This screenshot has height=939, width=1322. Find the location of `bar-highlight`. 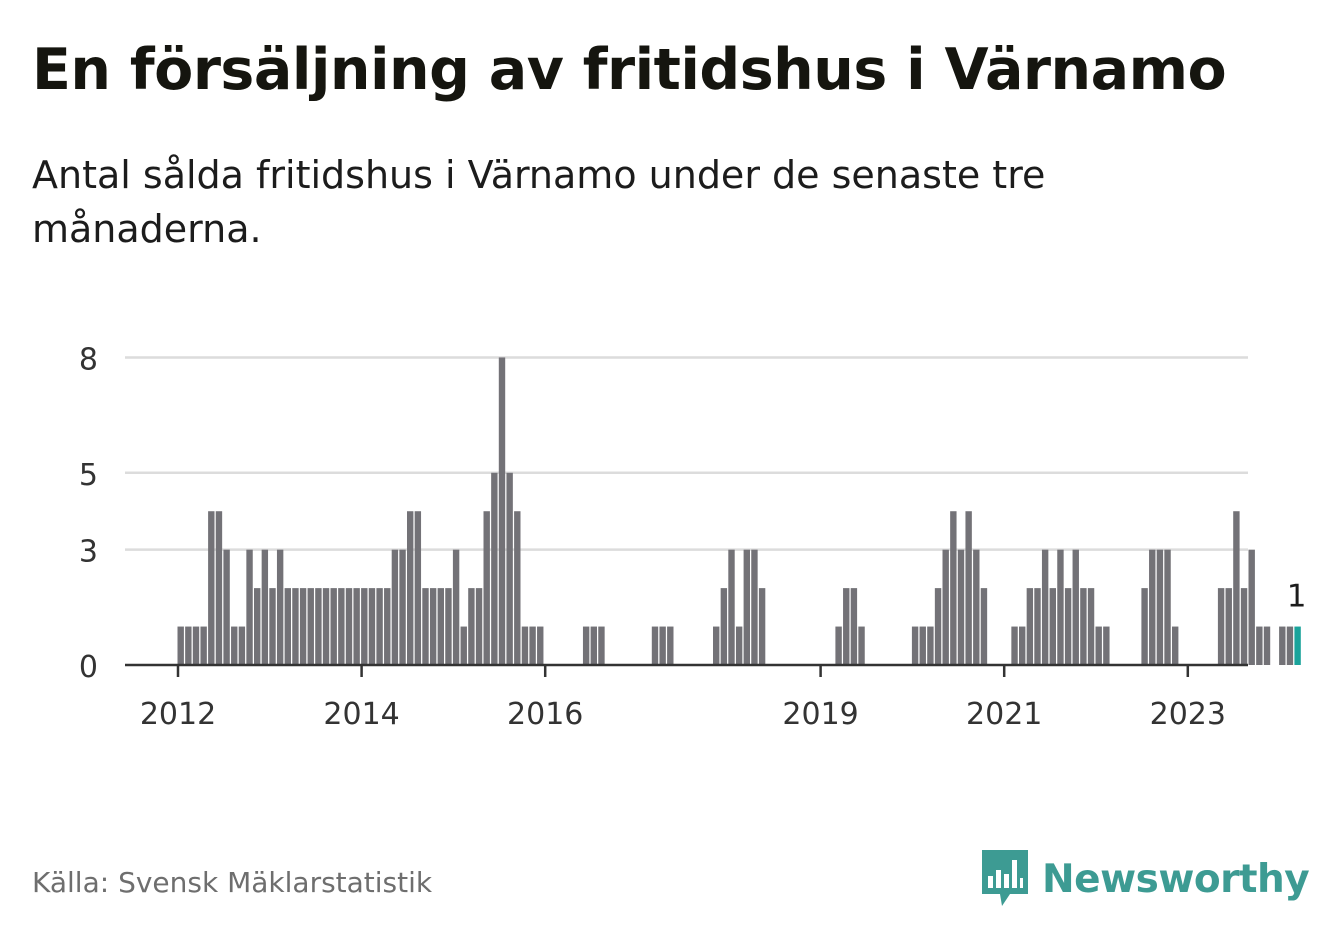

bar-highlight is located at coordinates (1297, 645).